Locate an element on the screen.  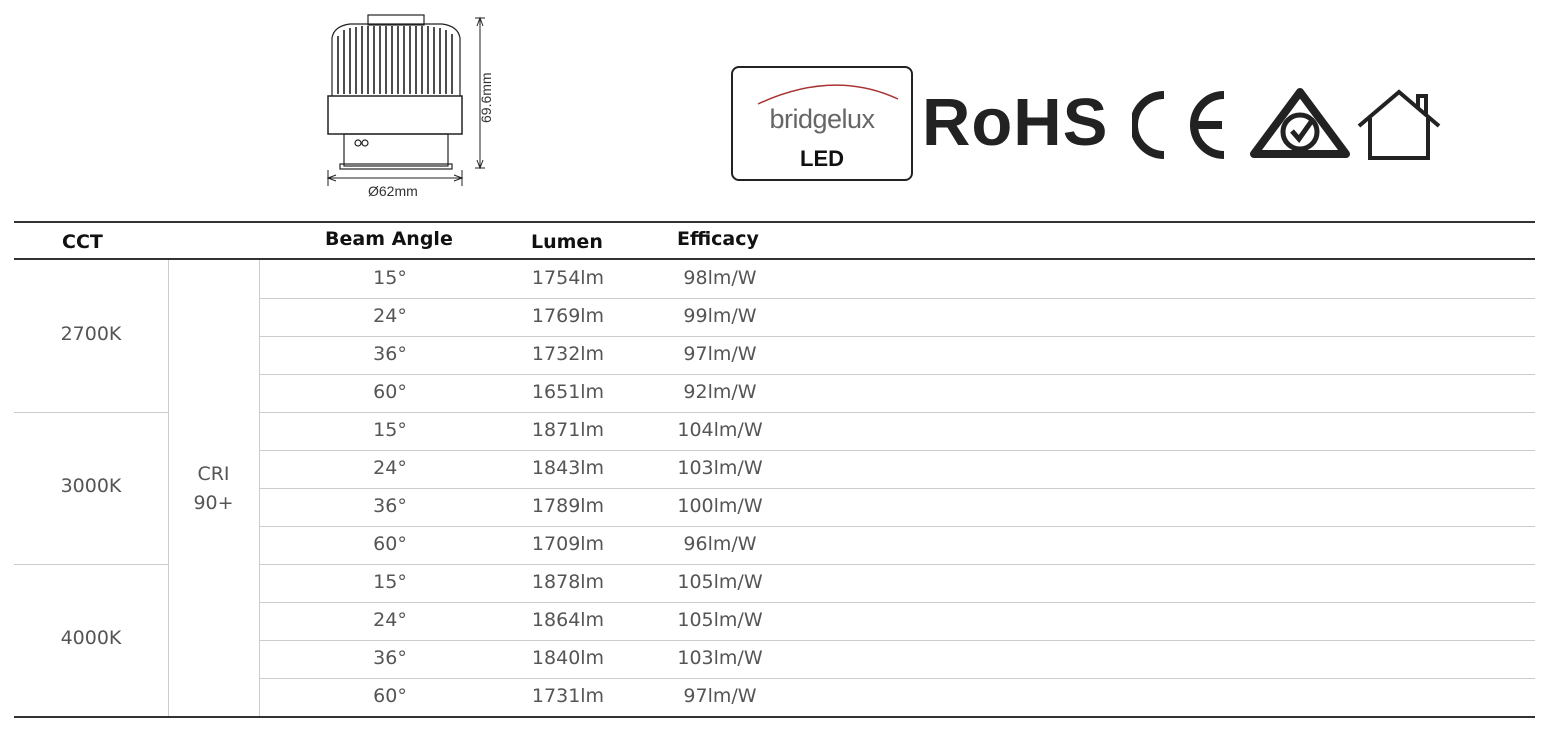
cct-cell: 3000K is located at coordinates (91, 486).